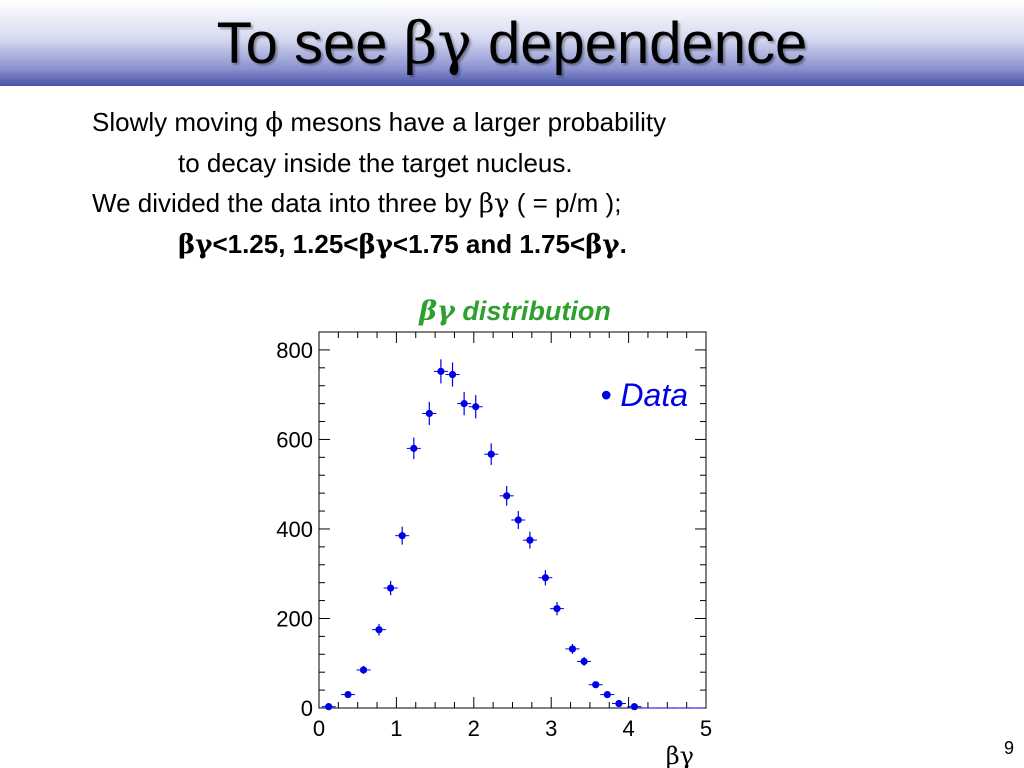 Image resolution: width=1024 pixels, height=768 pixels. Describe the element at coordinates (706, 728) in the screenshot. I see `x-tick-label: 5` at that location.